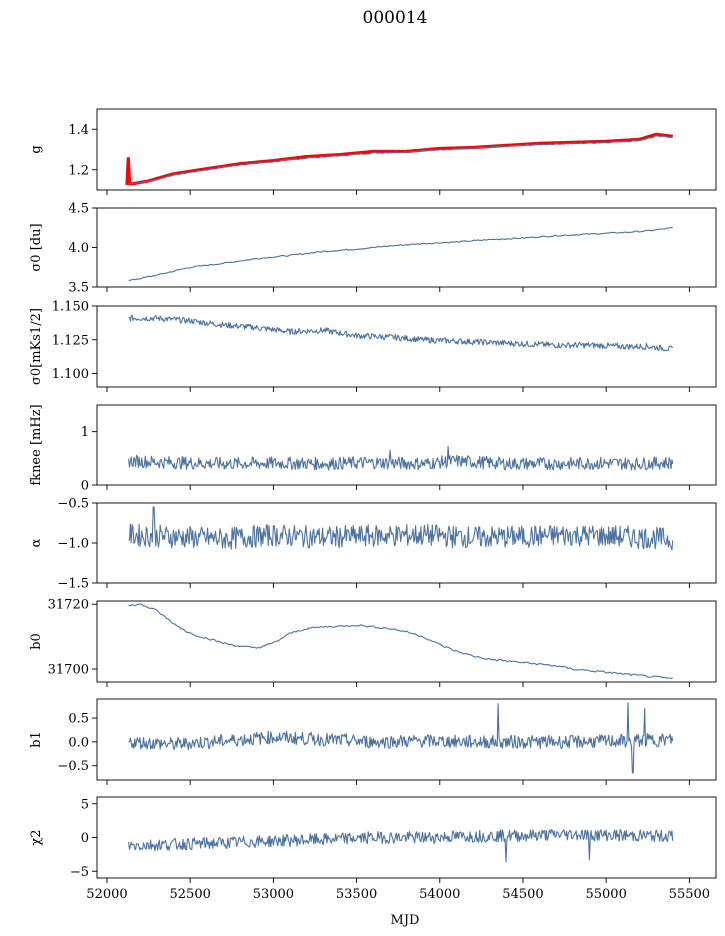 The height and width of the screenshot is (936, 725). What do you see at coordinates (78, 209) in the screenshot?
I see `y-tick-label: 4.5` at bounding box center [78, 209].